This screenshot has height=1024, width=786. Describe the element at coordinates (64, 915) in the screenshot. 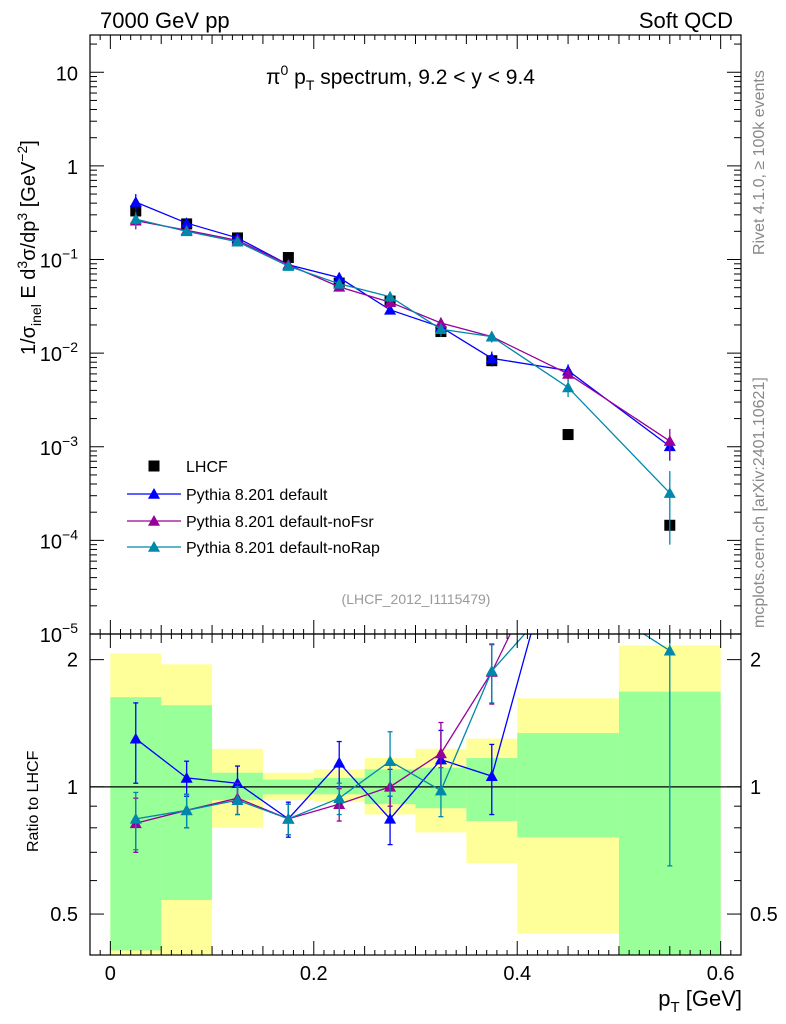

I see `ratio-tick-label-left: 0.5` at that location.